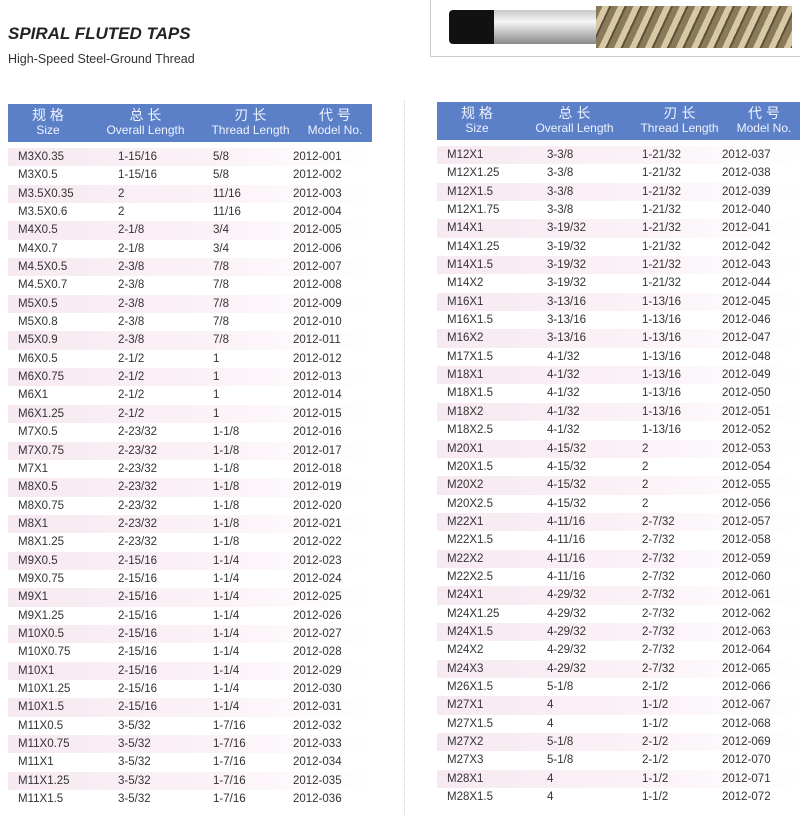 The height and width of the screenshot is (819, 800). I want to click on table-cell: M9X0.75, so click(41, 578).